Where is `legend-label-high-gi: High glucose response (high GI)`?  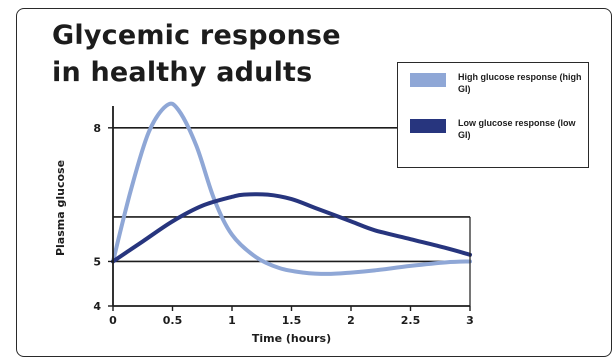
legend-label-high-gi: High glucose response (high GI) is located at coordinates (520, 83).